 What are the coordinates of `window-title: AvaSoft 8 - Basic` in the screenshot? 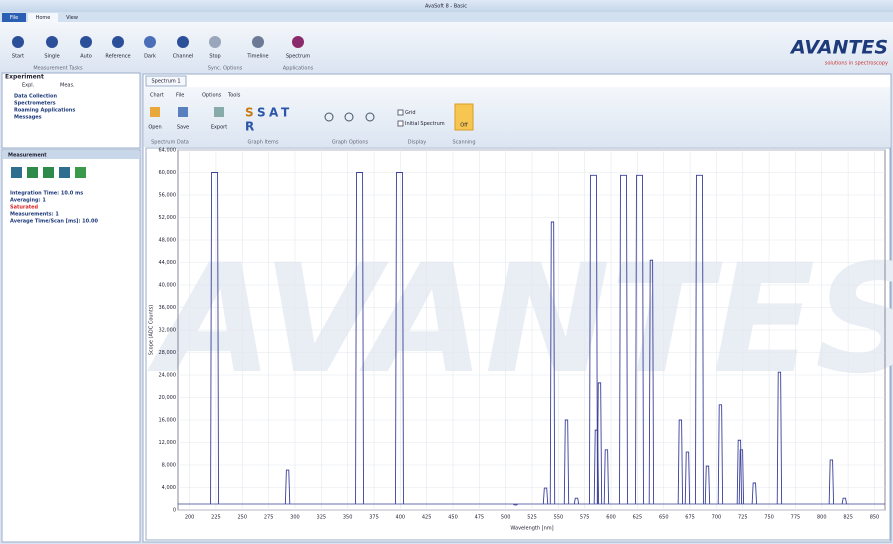 It's located at (446, 7).